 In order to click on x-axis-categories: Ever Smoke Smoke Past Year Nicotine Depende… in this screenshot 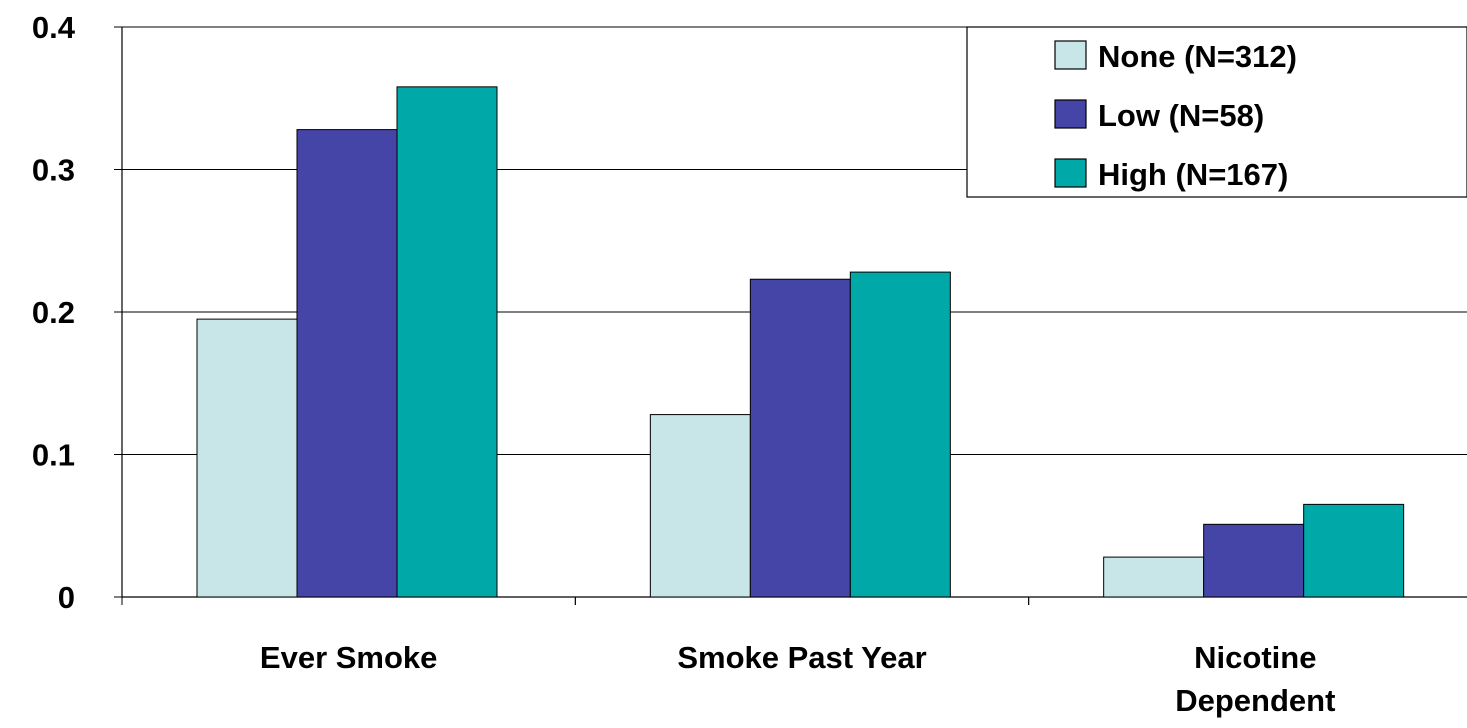, I will do `click(798, 679)`.